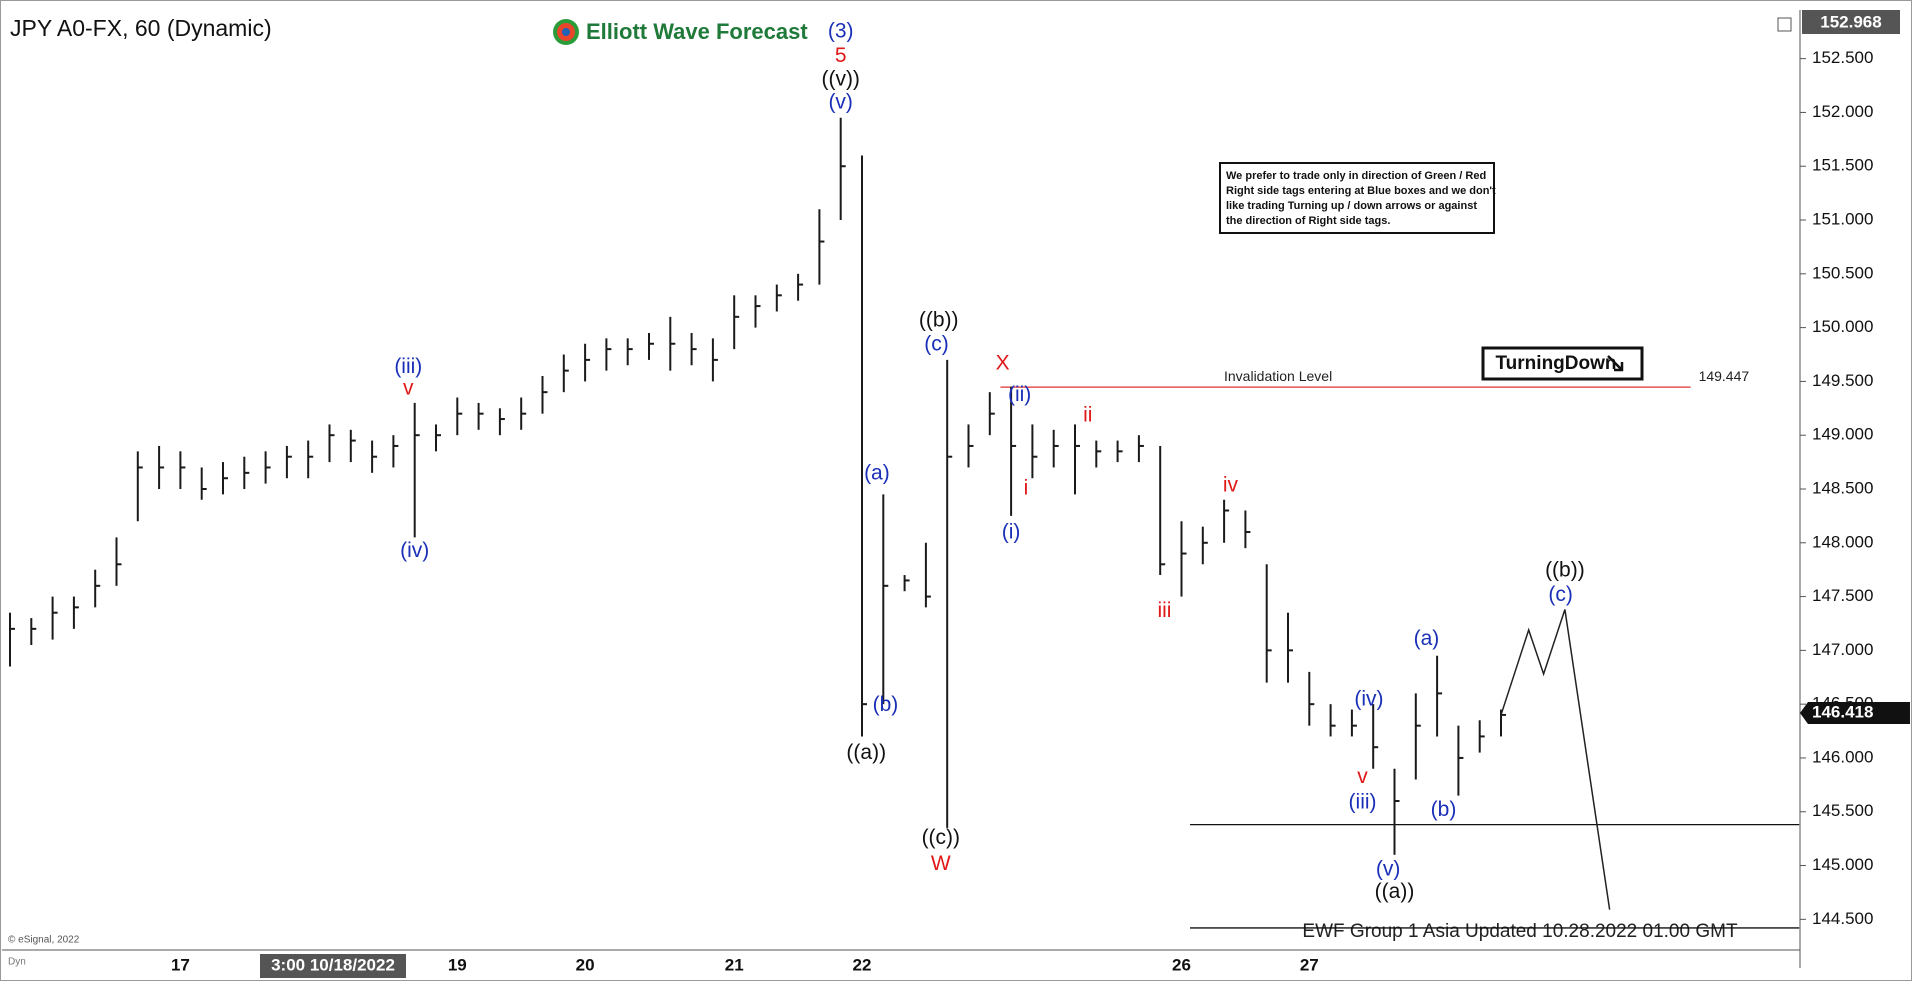 This screenshot has width=1912, height=981. Describe the element at coordinates (1842, 810) in the screenshot. I see `y-tick-label: 145.500` at that location.